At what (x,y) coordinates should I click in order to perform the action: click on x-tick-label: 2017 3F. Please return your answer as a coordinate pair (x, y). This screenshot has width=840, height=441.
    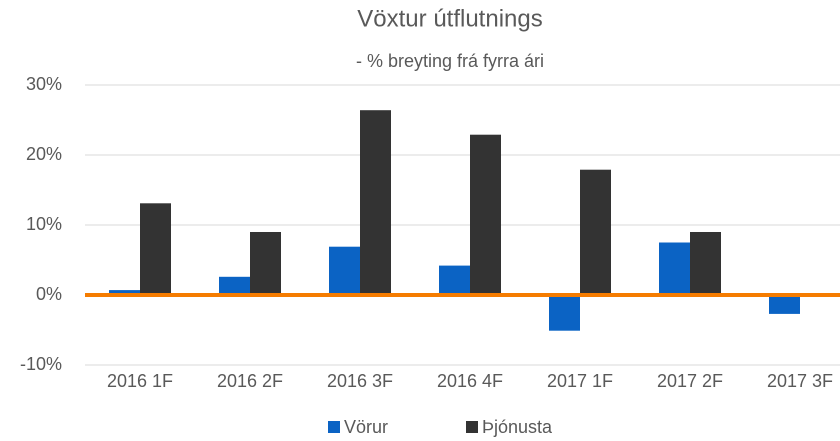
    Looking at the image, I should click on (800, 381).